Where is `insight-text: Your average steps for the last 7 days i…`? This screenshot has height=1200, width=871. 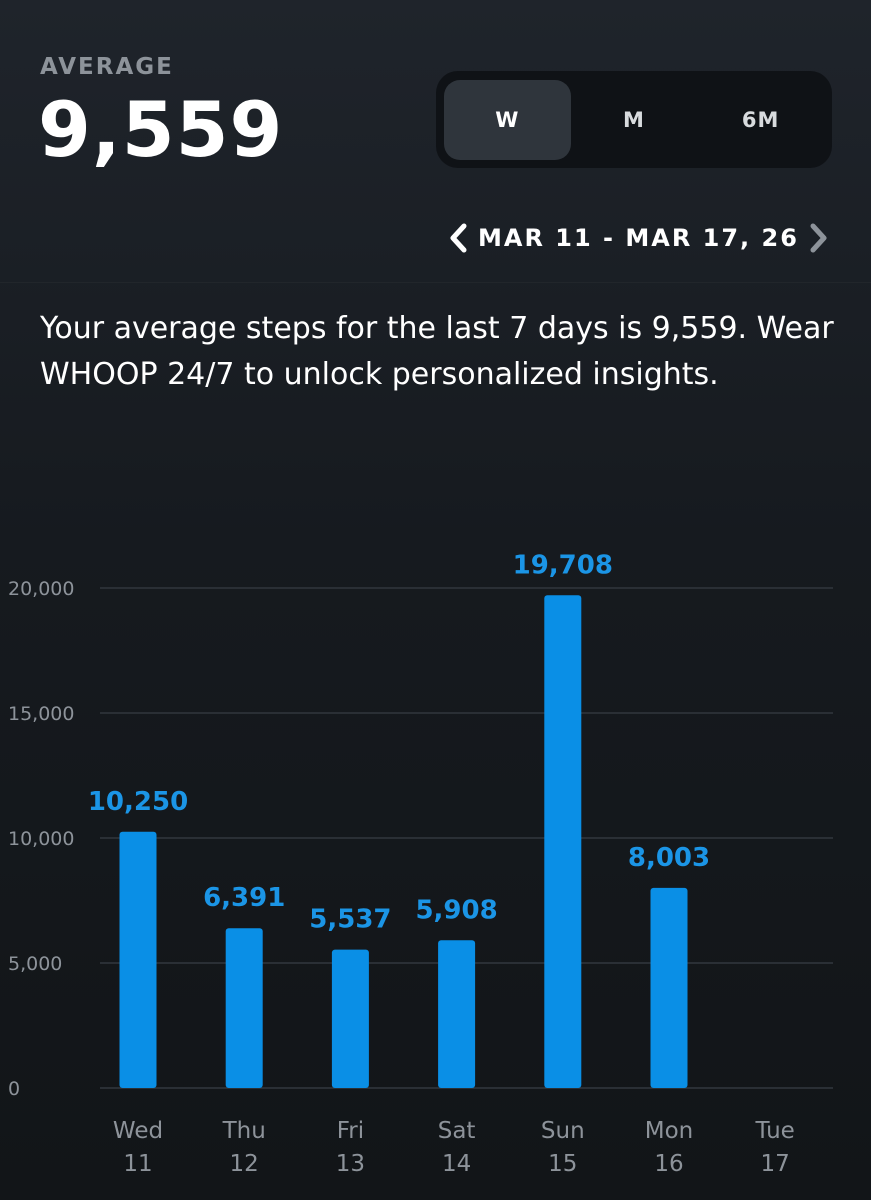
insight-text: Your average steps for the last 7 days i… is located at coordinates (437, 351).